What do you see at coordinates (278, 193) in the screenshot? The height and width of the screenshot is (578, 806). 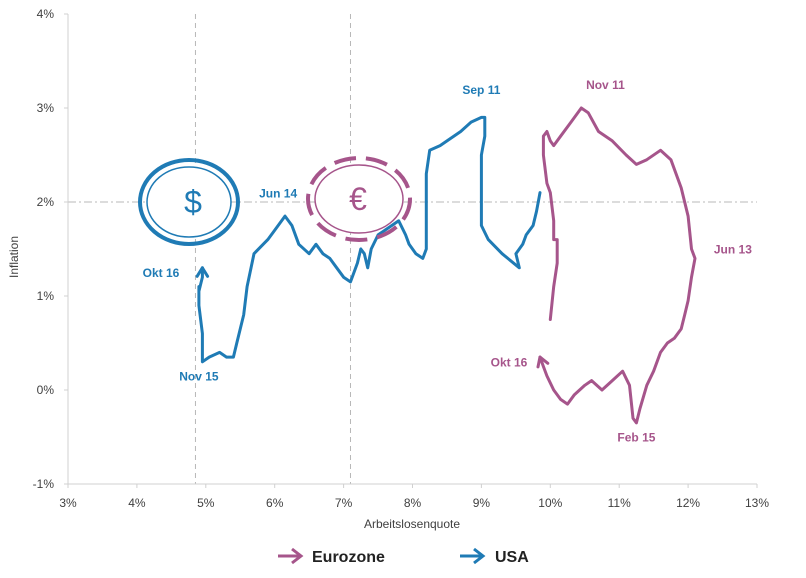 I see `annotation-label: Jun 14` at bounding box center [278, 193].